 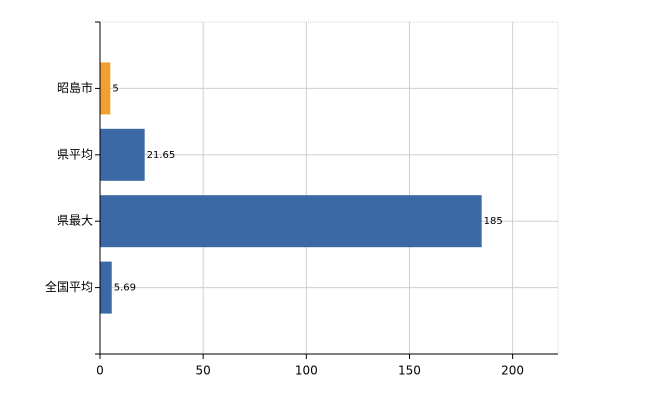 I want to click on value-label: 185, so click(x=493, y=221).